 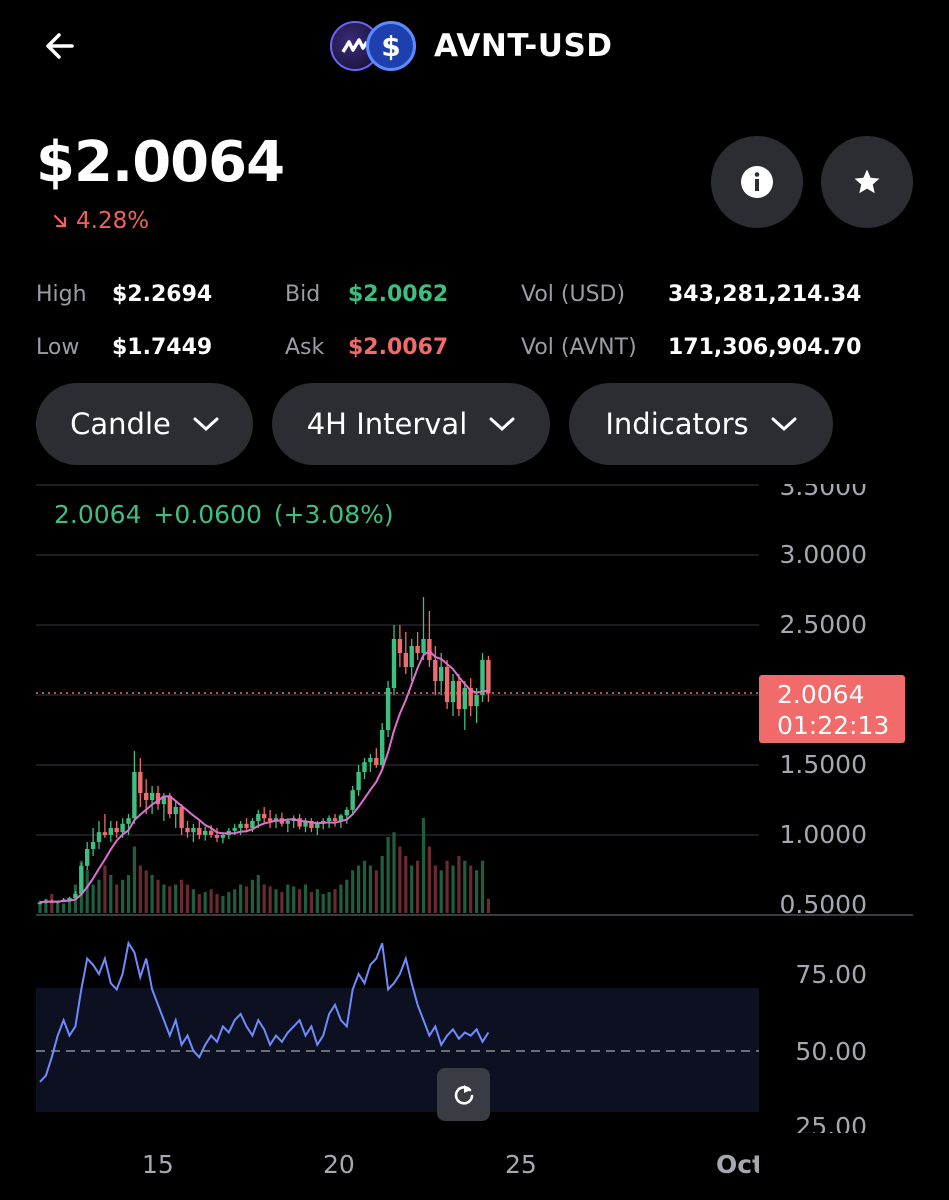 I want to click on favorite-button, so click(x=867, y=182).